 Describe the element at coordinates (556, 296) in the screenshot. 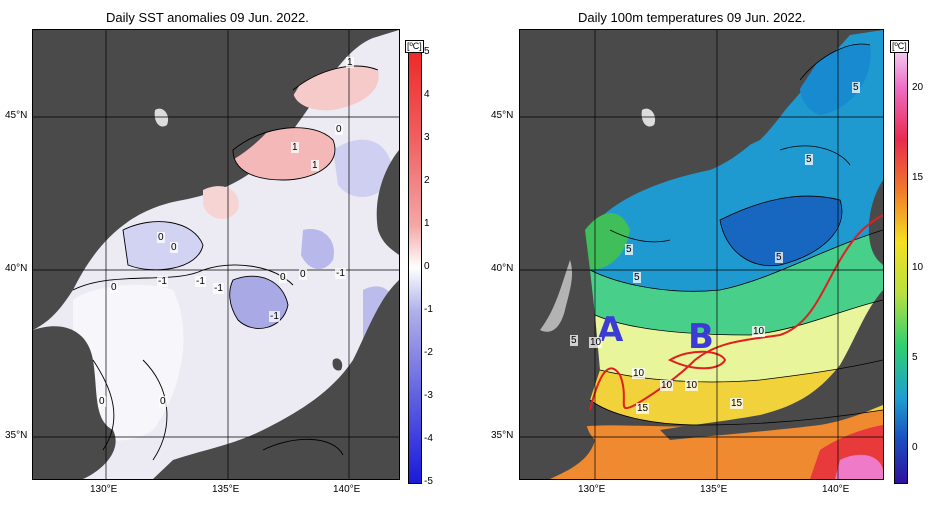

I see `coast-shelf` at that location.